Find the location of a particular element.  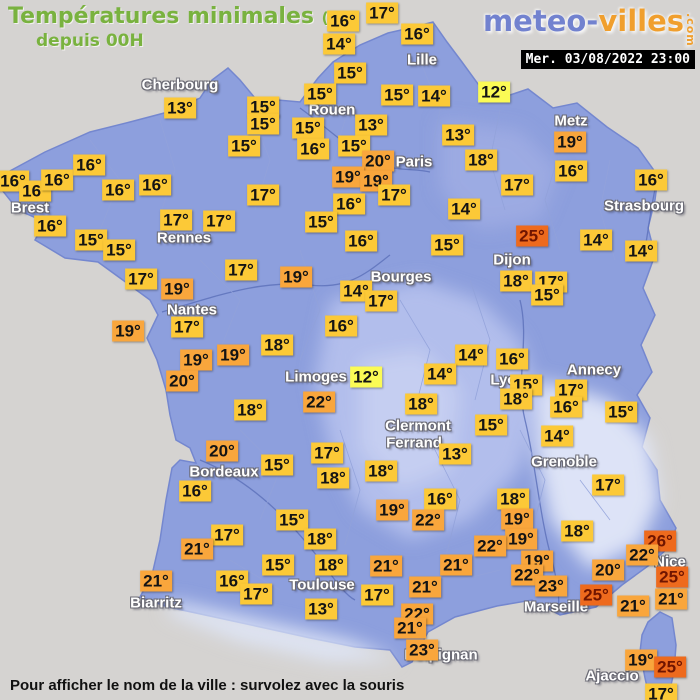

meteo-villes-logo: meteo-villes .com is located at coordinates (590, 25).